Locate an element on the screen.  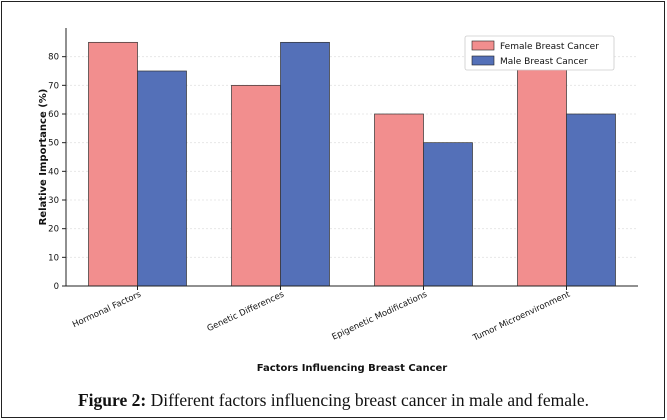
y-tick-label-10: 10 is located at coordinates (53, 258).